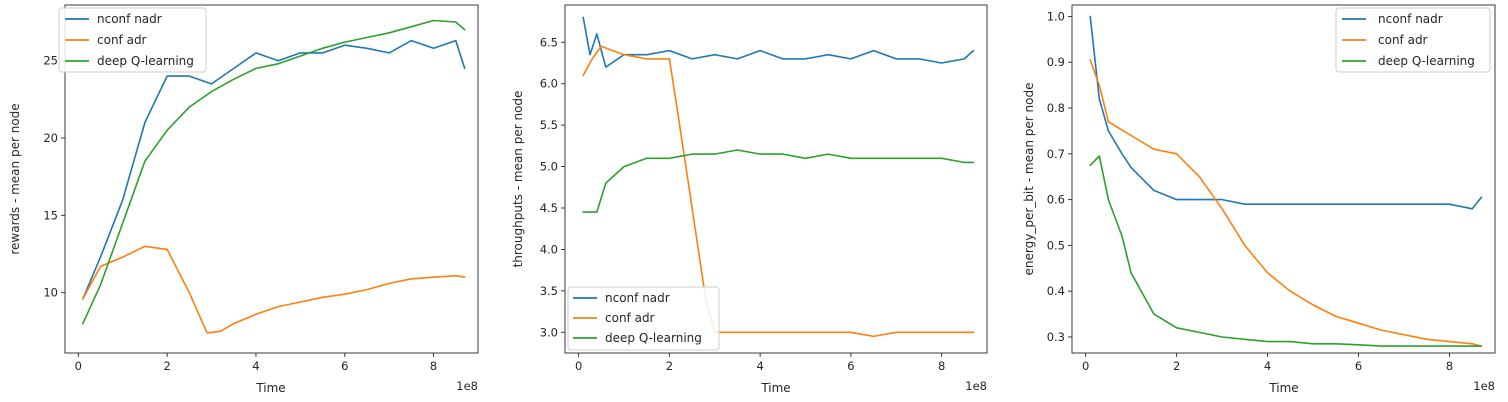 This screenshot has width=1508, height=402. What do you see at coordinates (344, 366) in the screenshot?
I see `rewards-x-tick-label: 6` at bounding box center [344, 366].